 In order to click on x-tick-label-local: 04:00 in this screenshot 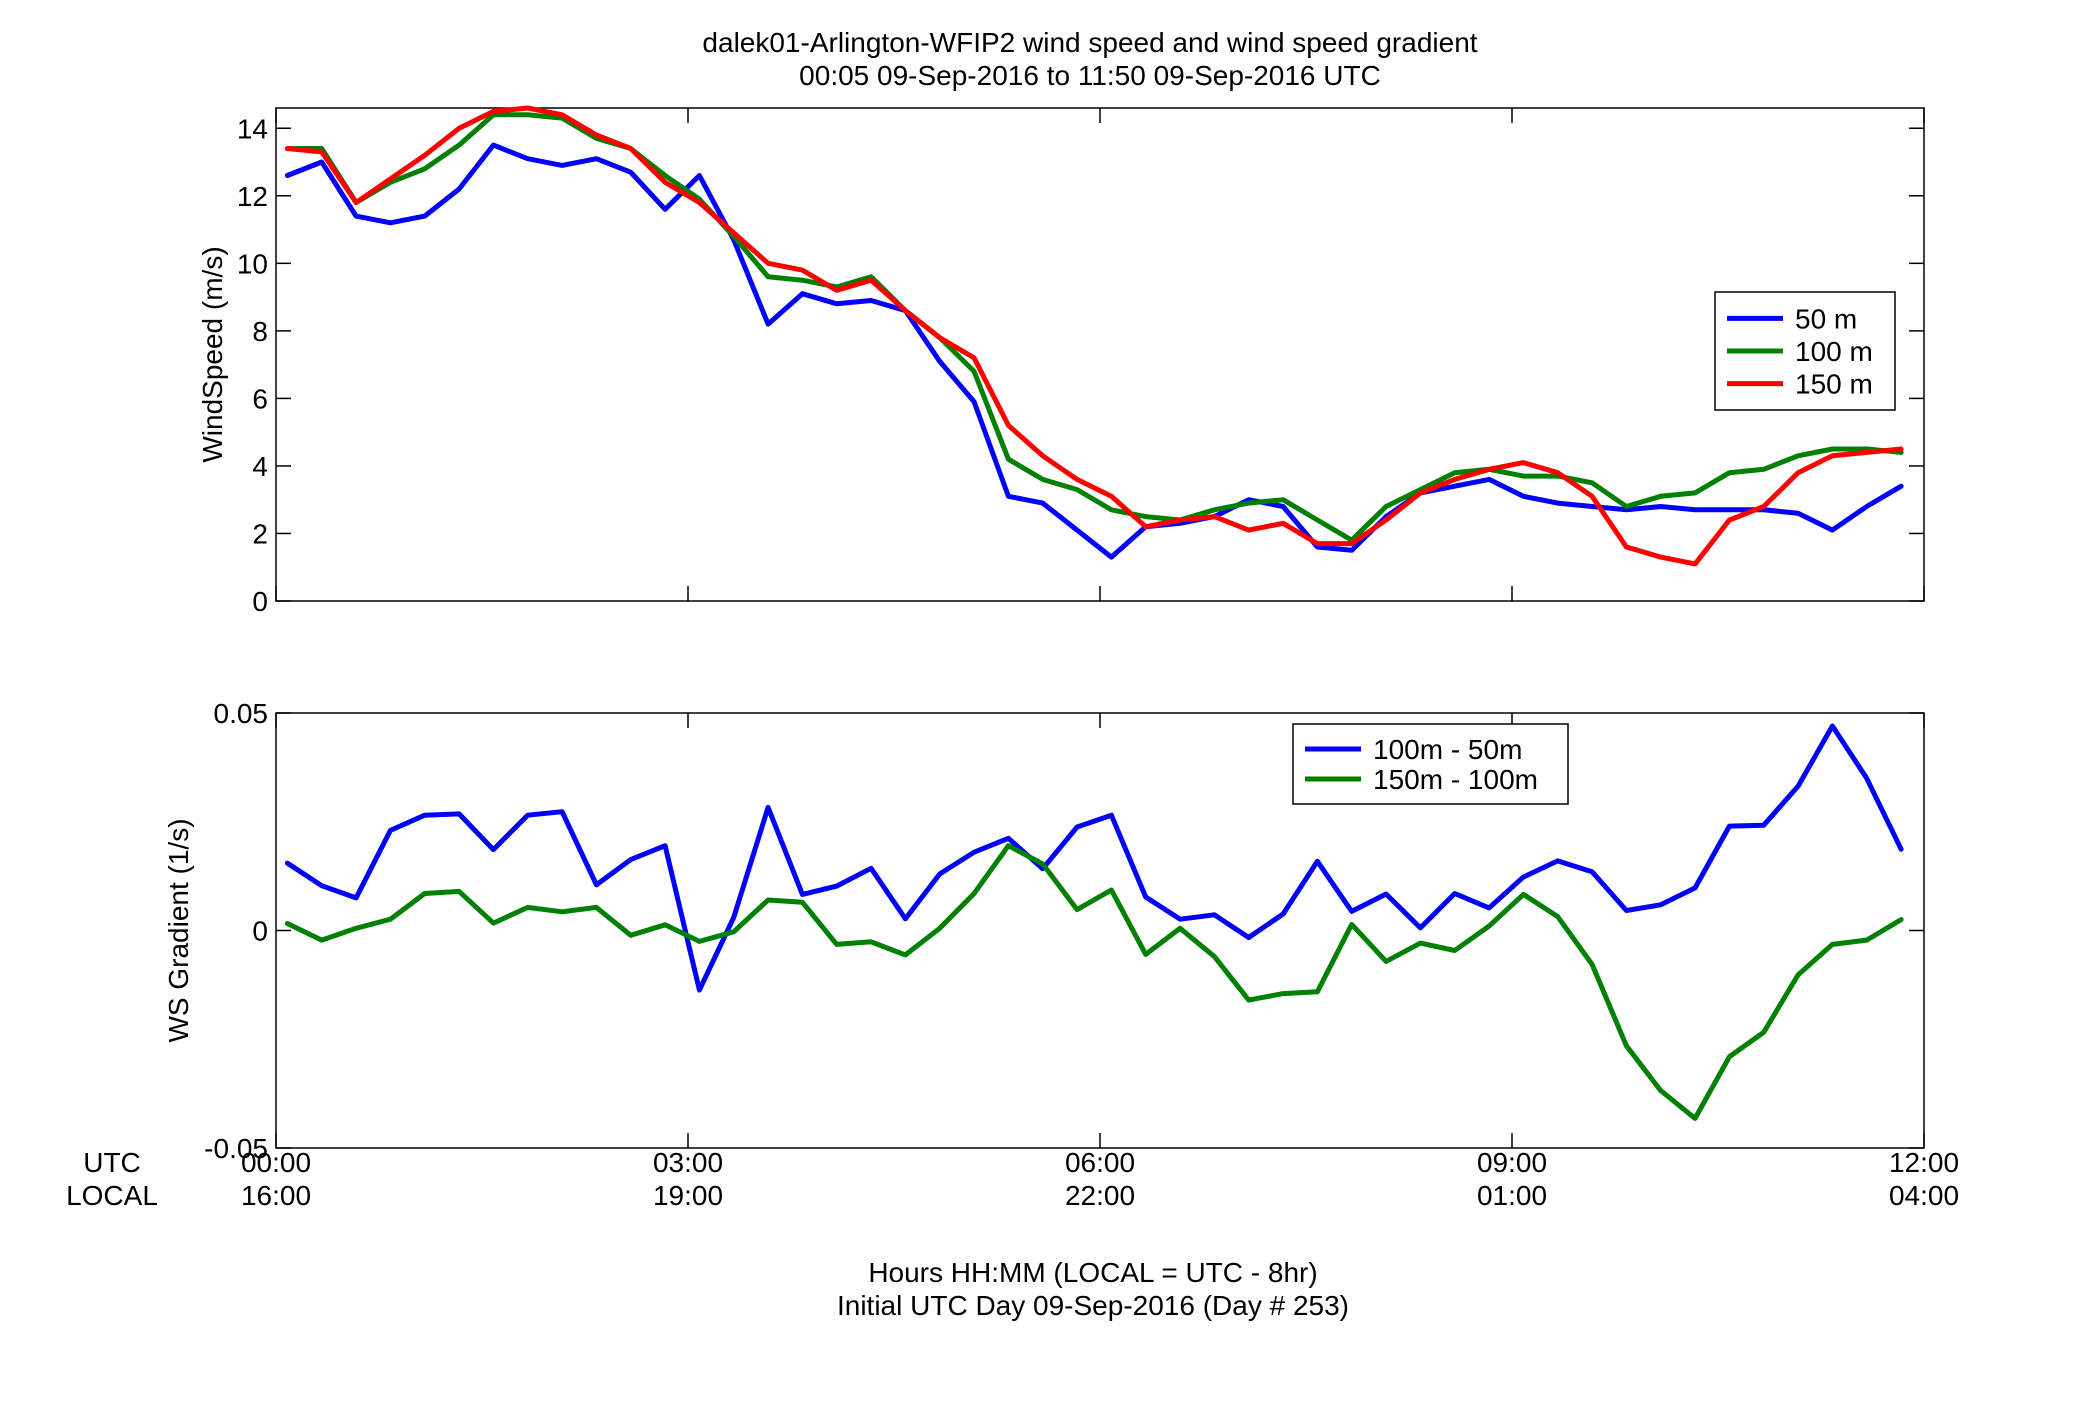, I will do `click(1924, 1195)`.